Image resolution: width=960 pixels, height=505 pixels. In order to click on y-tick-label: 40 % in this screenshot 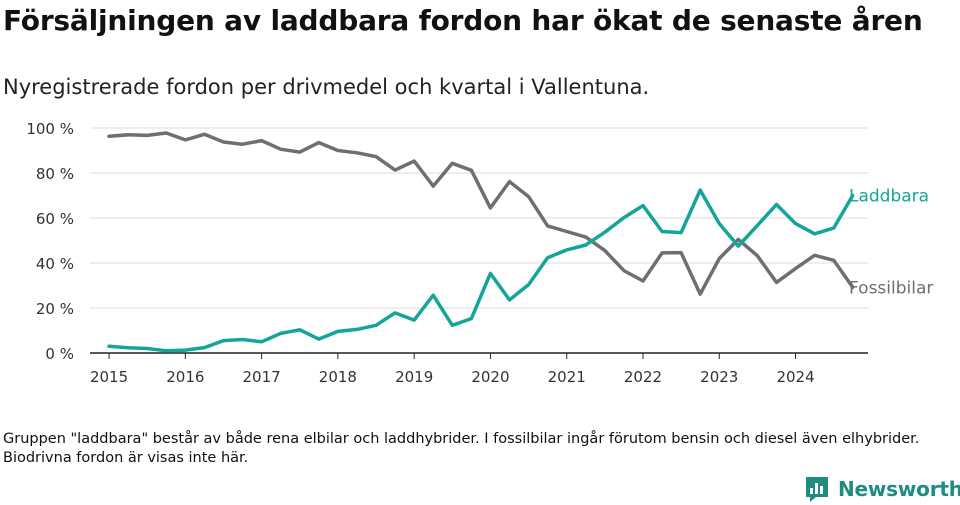, I will do `click(55, 264)`.